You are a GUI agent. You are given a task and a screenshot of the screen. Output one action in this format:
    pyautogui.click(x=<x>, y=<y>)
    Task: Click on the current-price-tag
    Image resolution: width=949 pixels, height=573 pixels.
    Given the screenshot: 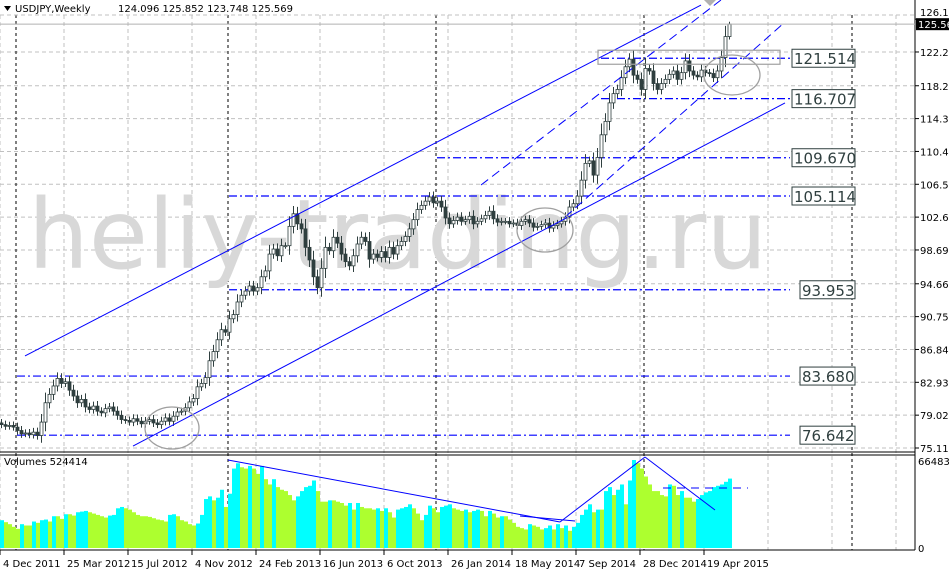 What is the action you would take?
    pyautogui.click(x=932, y=24)
    